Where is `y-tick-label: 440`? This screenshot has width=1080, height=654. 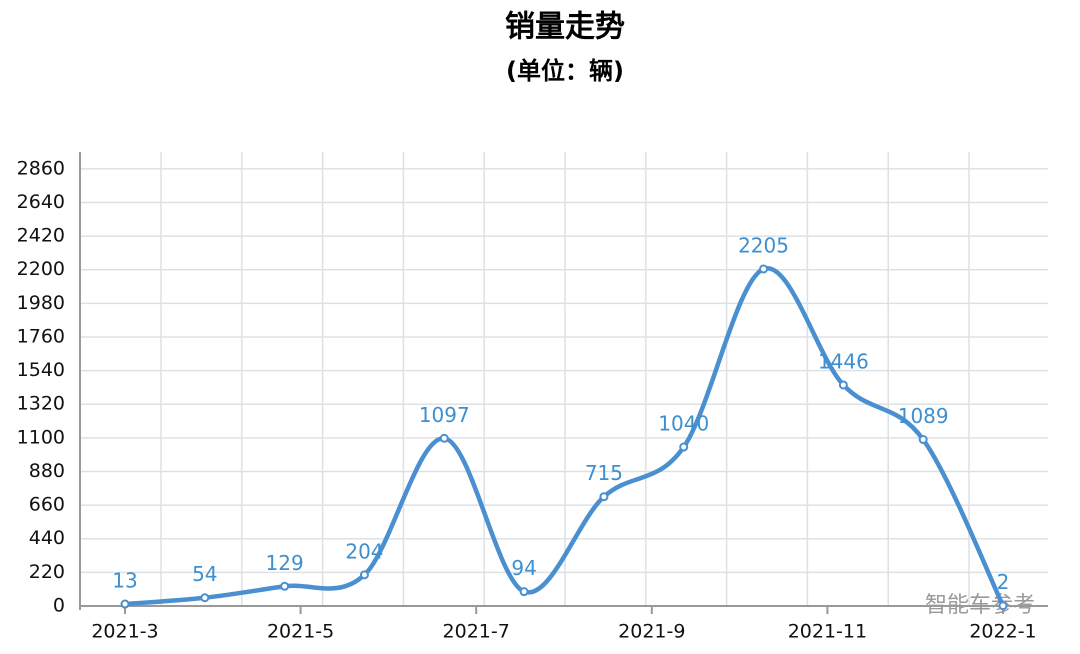 y-tick-label: 440 is located at coordinates (47, 538).